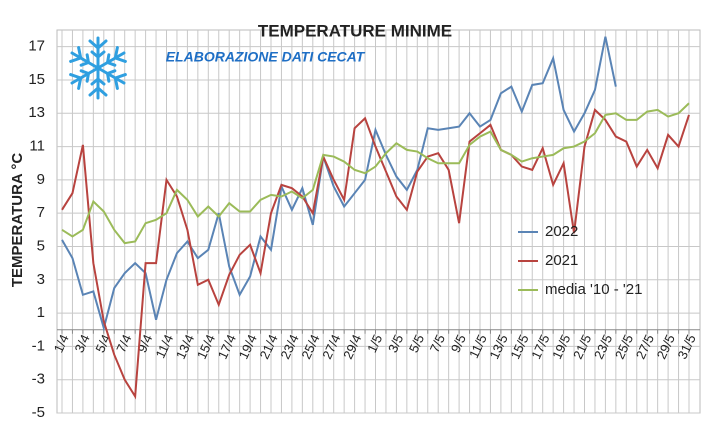 The image size is (701, 421). I want to click on y-tick-label: -3, so click(38, 379).